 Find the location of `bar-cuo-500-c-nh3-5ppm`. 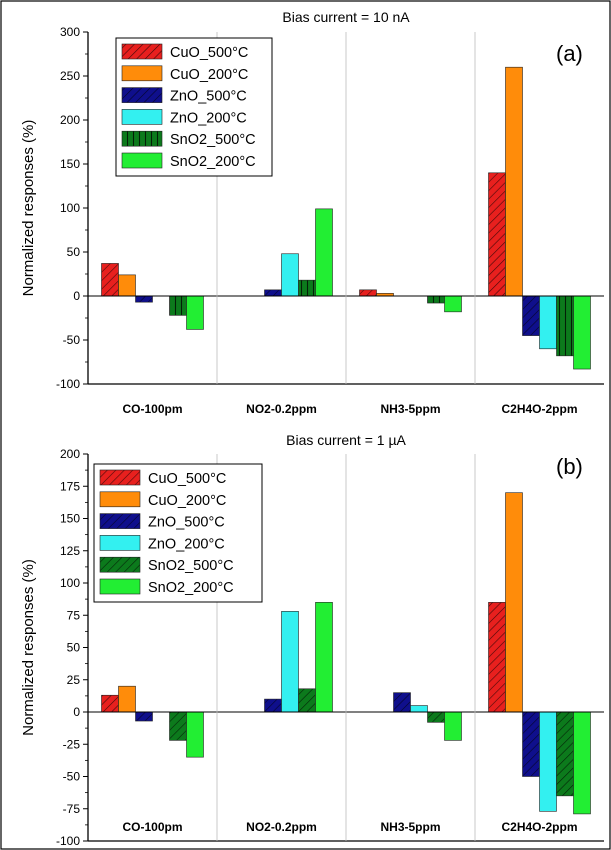

bar-cuo-500-c-nh3-5ppm is located at coordinates (368, 293).